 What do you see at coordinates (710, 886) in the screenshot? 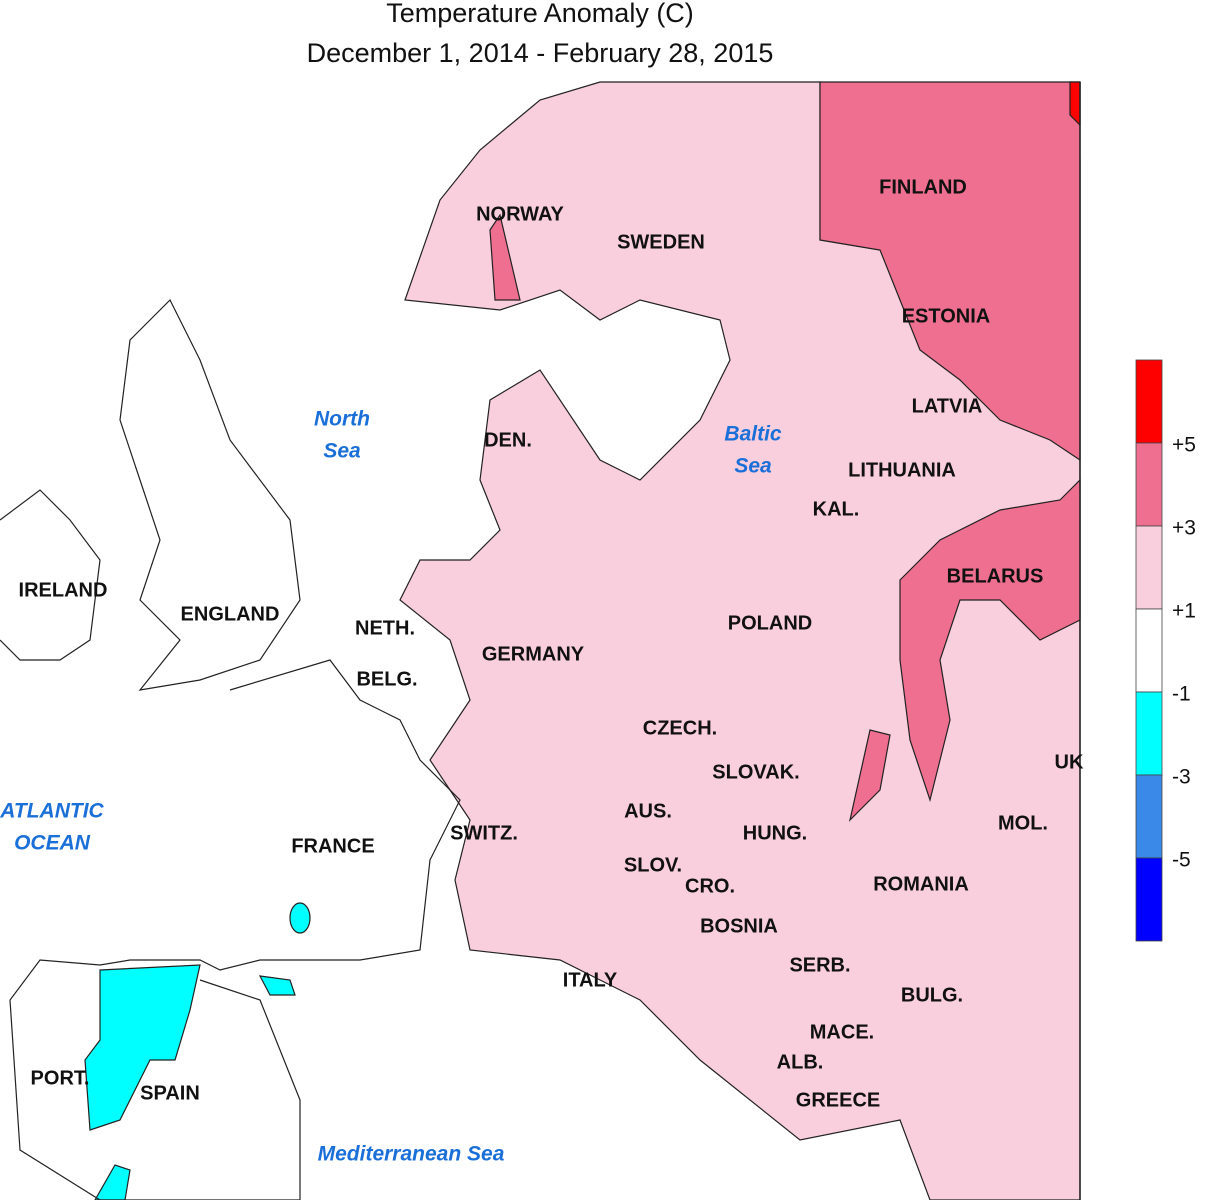
I see `country-label: CRO.` at bounding box center [710, 886].